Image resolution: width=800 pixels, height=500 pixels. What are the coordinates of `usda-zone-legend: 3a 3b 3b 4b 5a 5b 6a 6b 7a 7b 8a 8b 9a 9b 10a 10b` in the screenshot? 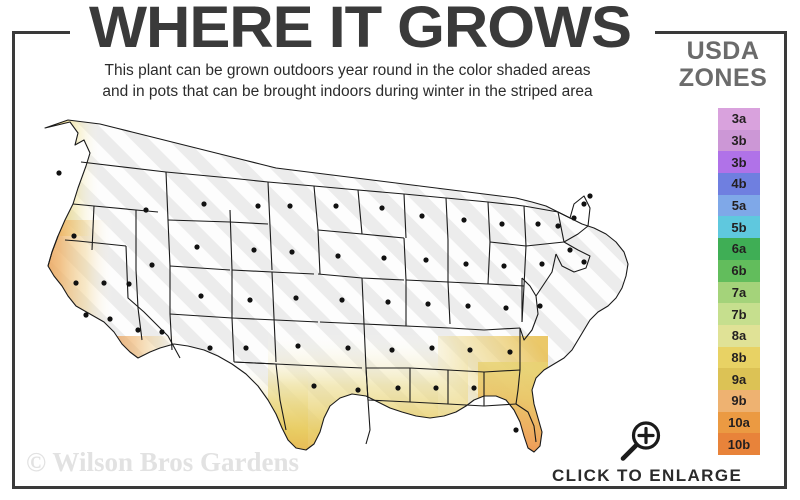 It's located at (739, 281).